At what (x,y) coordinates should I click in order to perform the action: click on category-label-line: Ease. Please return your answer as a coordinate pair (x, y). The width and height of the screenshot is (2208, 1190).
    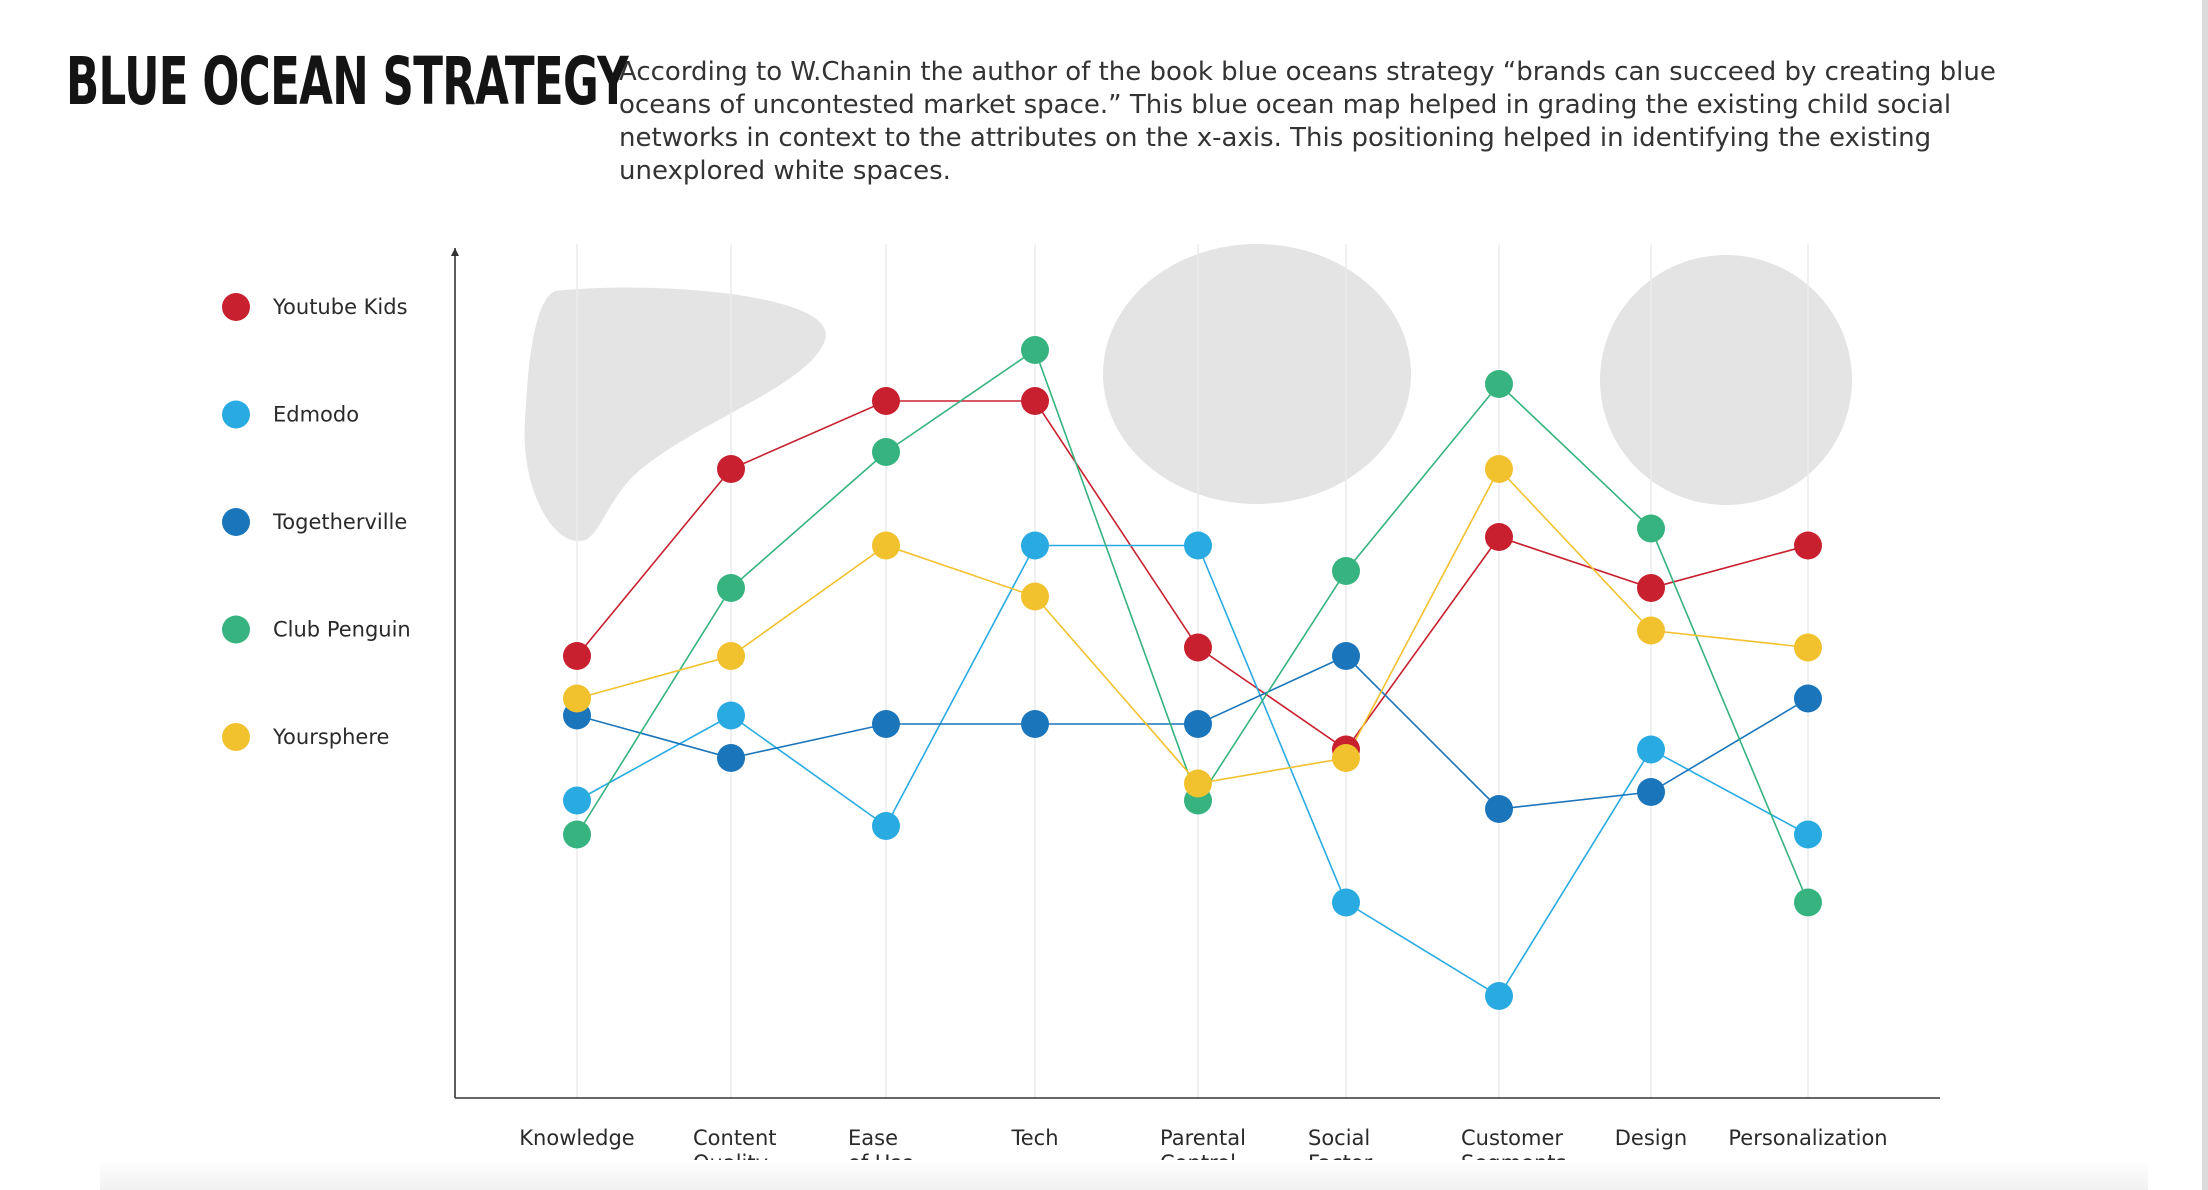
    Looking at the image, I should click on (873, 1138).